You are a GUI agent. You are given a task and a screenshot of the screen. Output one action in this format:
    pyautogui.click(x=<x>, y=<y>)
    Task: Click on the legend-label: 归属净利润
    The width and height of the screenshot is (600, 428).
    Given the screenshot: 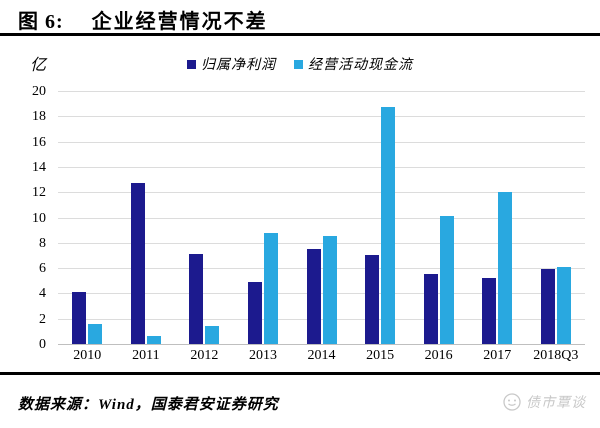 What is the action you would take?
    pyautogui.click(x=238, y=65)
    